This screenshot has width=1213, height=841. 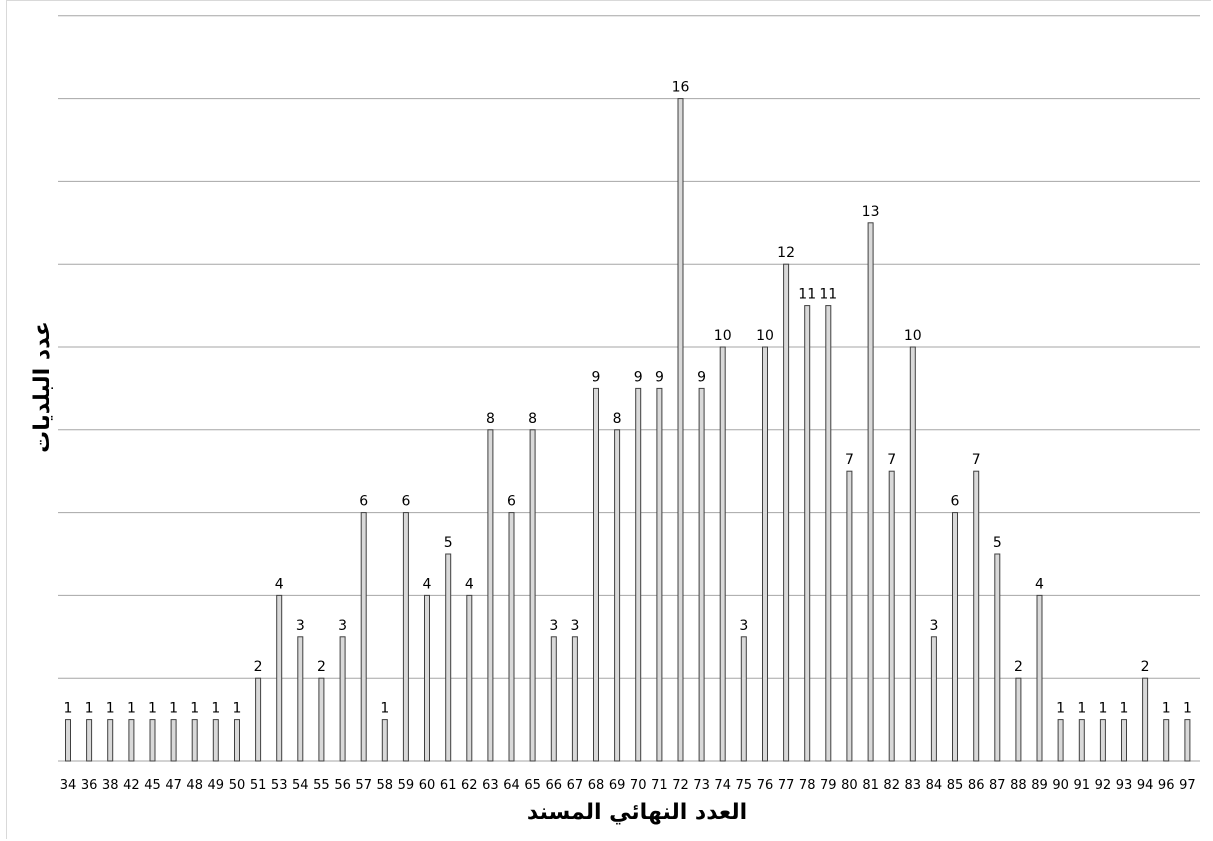 I want to click on data-label-34: 1, so click(x=68, y=709).